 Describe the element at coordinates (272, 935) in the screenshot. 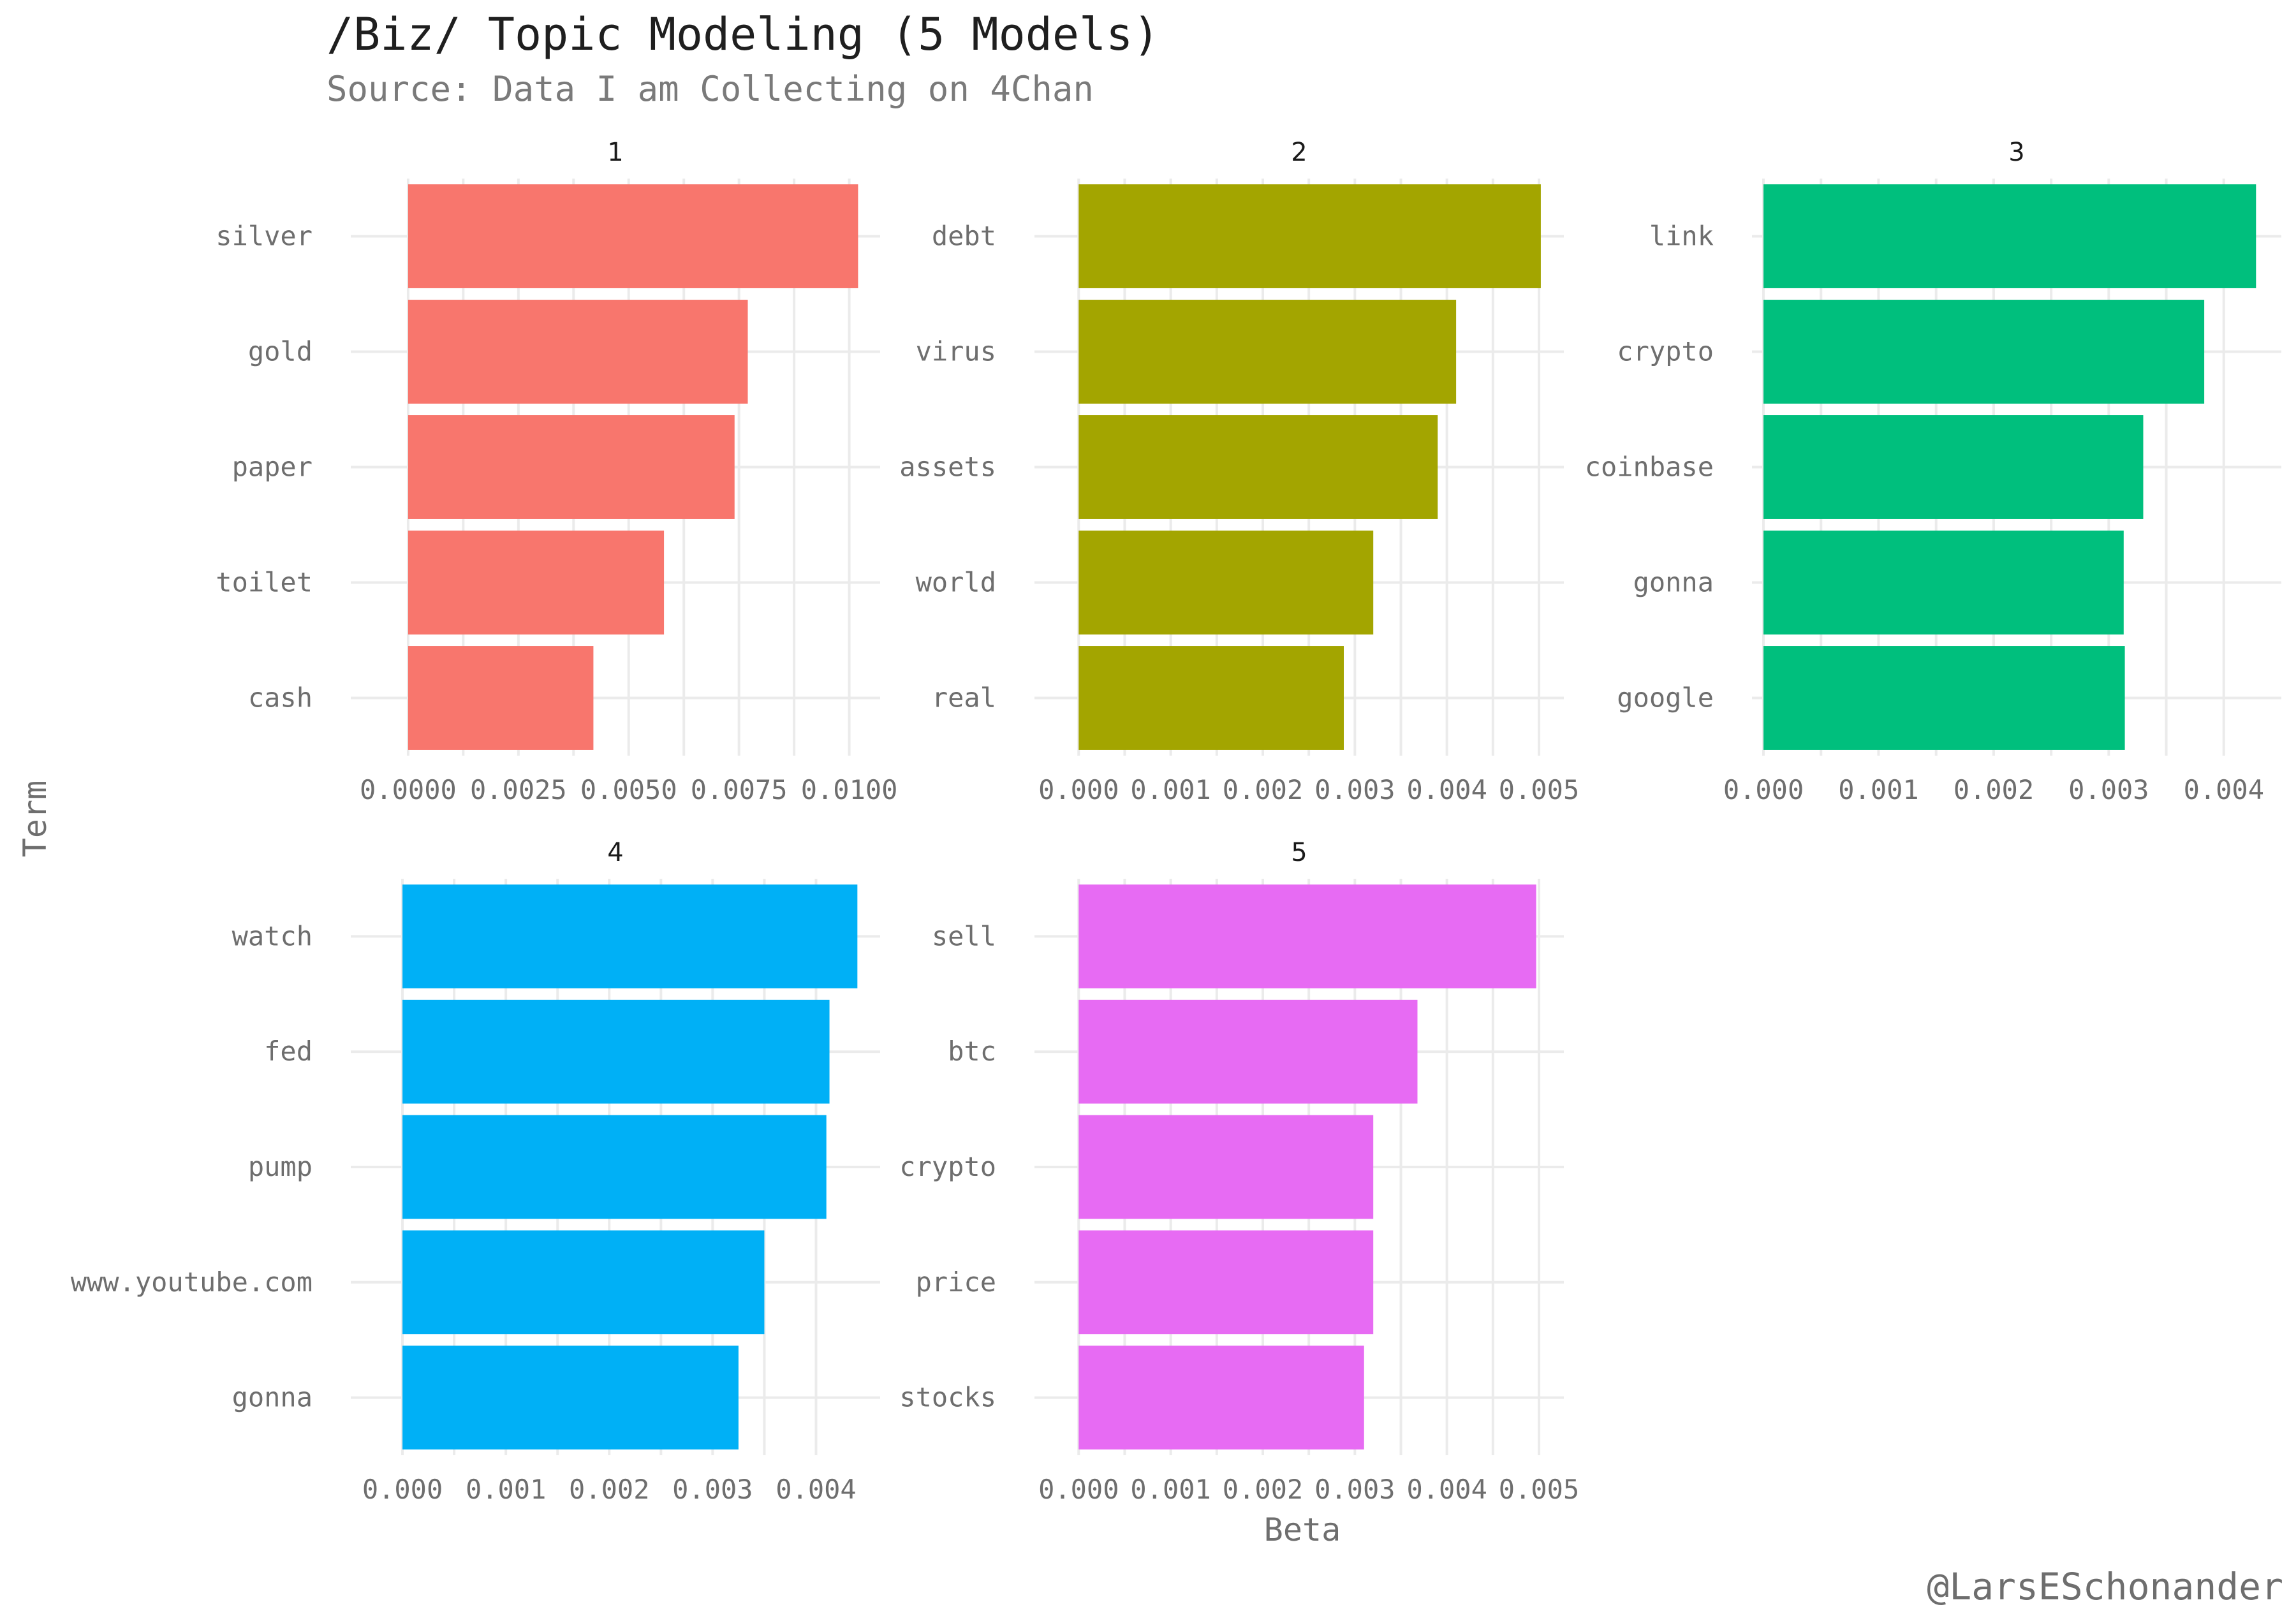

I see `term-label: watch` at that location.